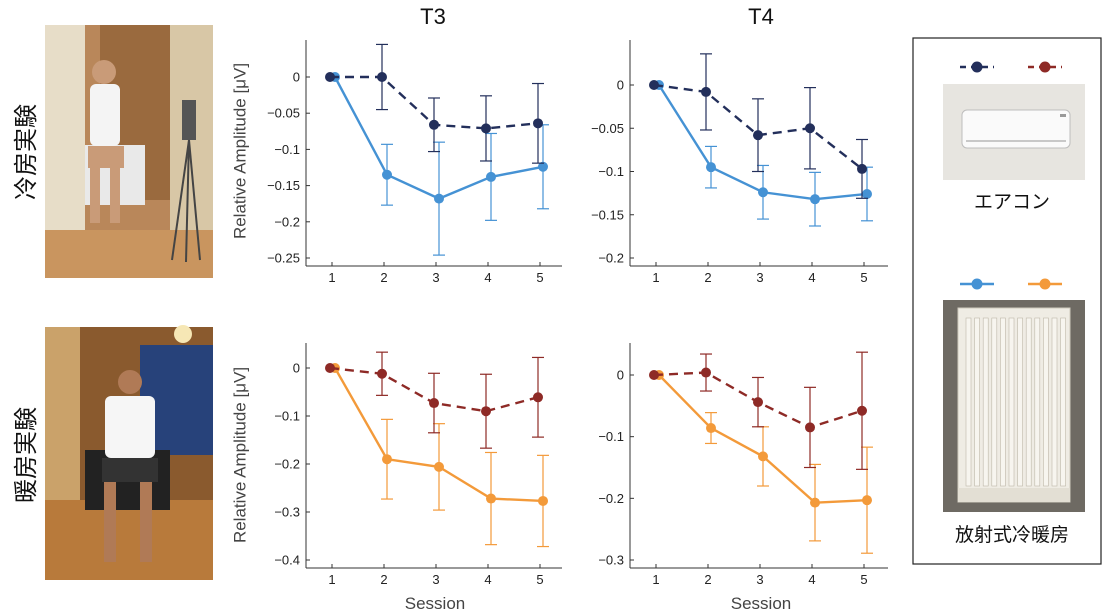  What do you see at coordinates (977, 284) in the screenshot?
I see `legend-key-radiant-cool` at bounding box center [977, 284].